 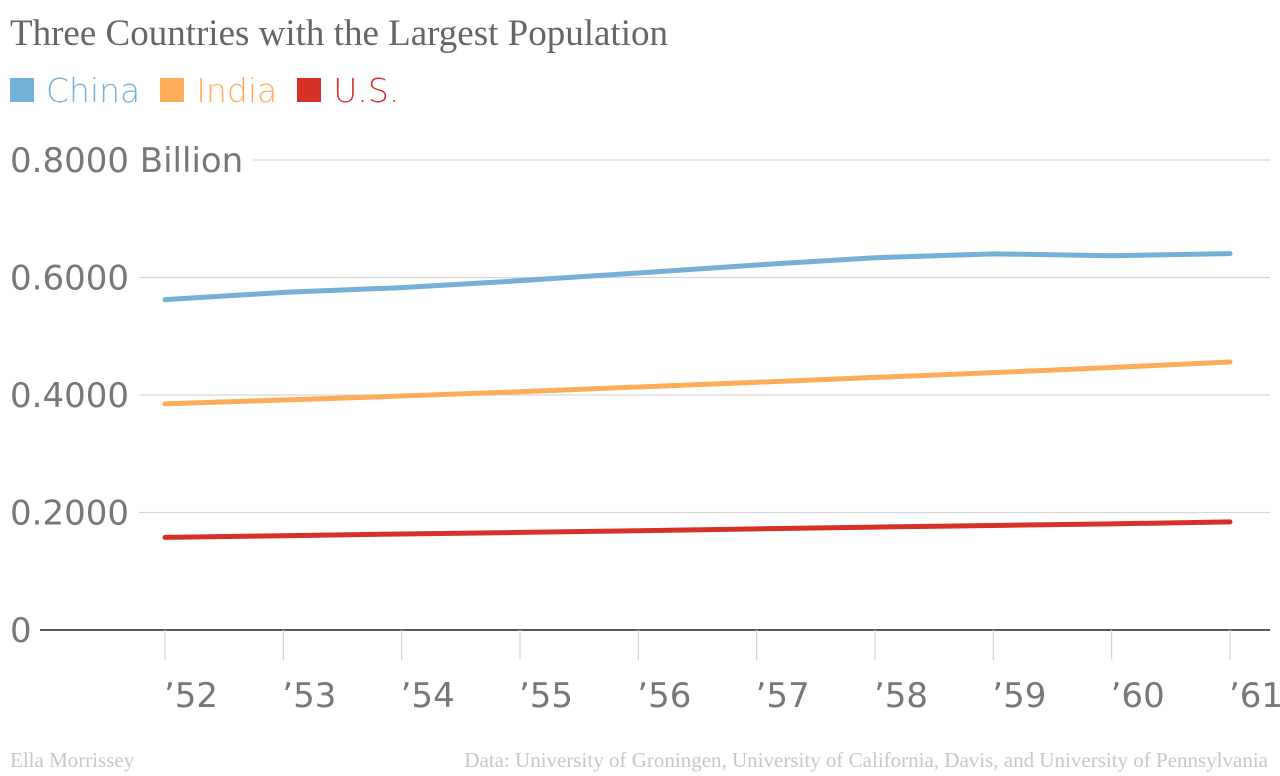 What do you see at coordinates (191, 696) in the screenshot?
I see `x-tick-label: ’52` at bounding box center [191, 696].